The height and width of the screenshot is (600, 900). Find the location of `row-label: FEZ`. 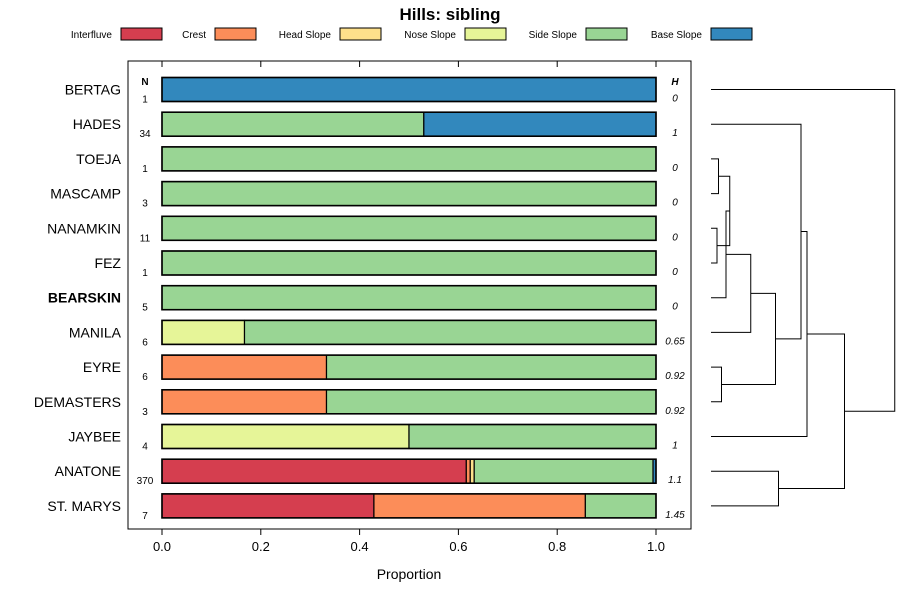

row-label: FEZ is located at coordinates (108, 263).